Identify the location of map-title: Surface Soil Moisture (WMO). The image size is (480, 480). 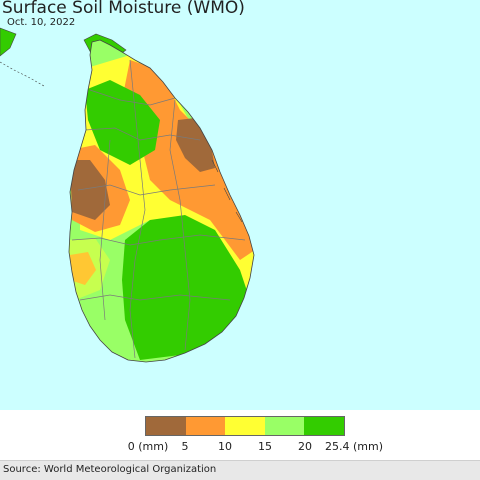
(123, 9).